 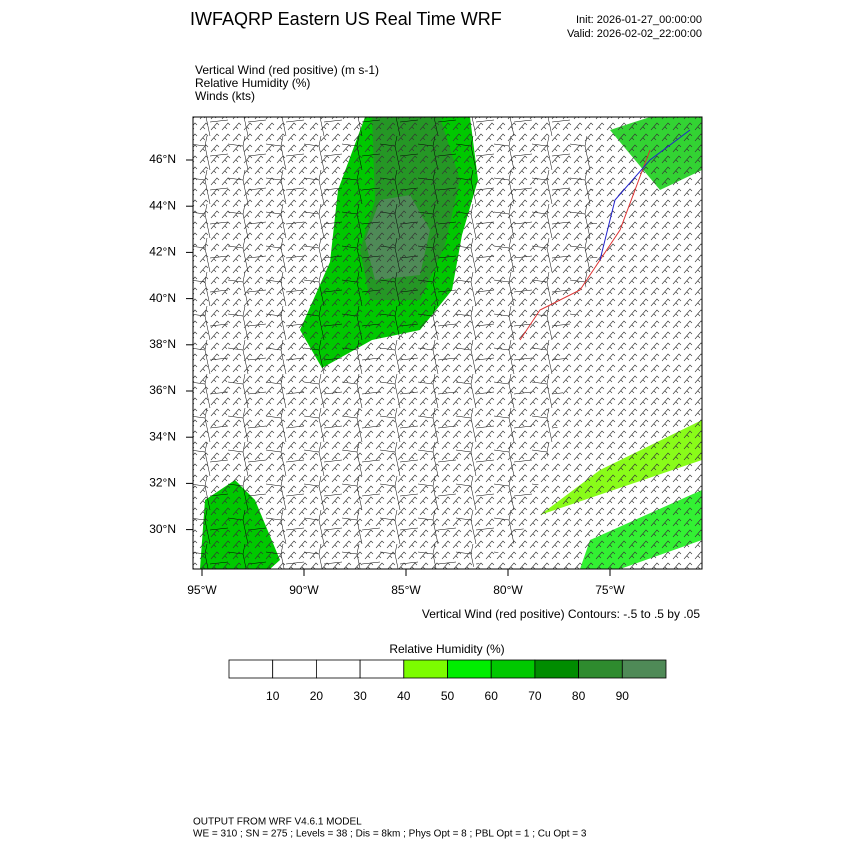 I want to click on lat-label: 46°N, so click(x=162, y=159).